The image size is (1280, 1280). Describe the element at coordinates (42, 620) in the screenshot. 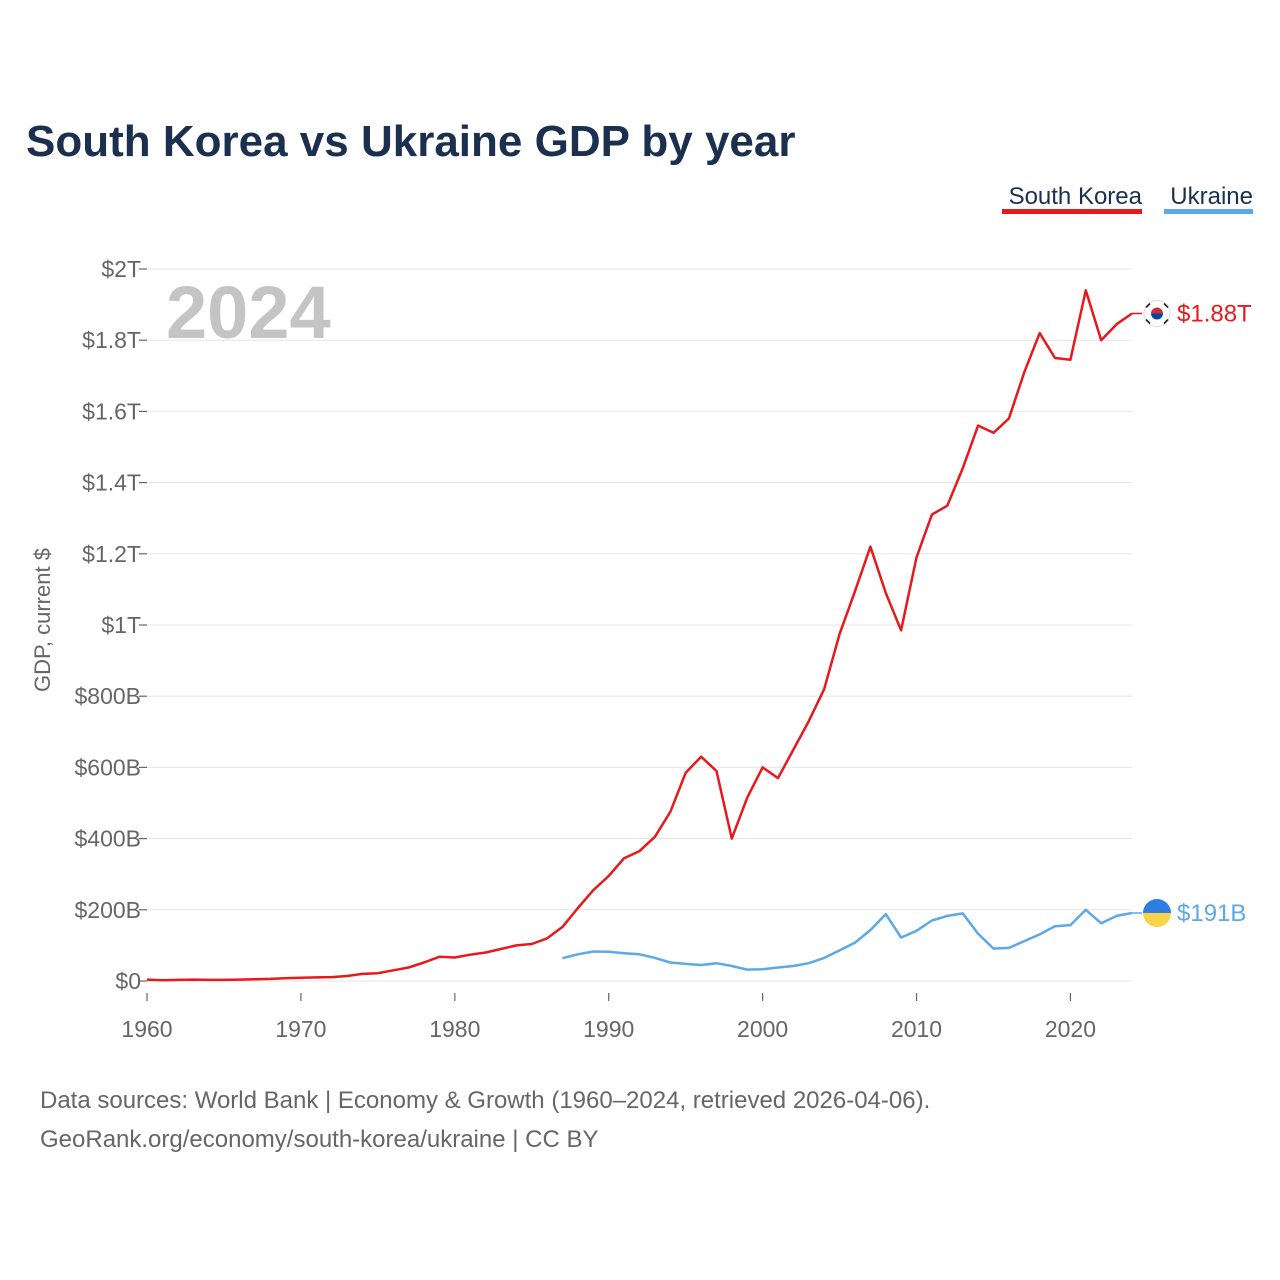

I see `y-axis-label: GDP, current $` at that location.